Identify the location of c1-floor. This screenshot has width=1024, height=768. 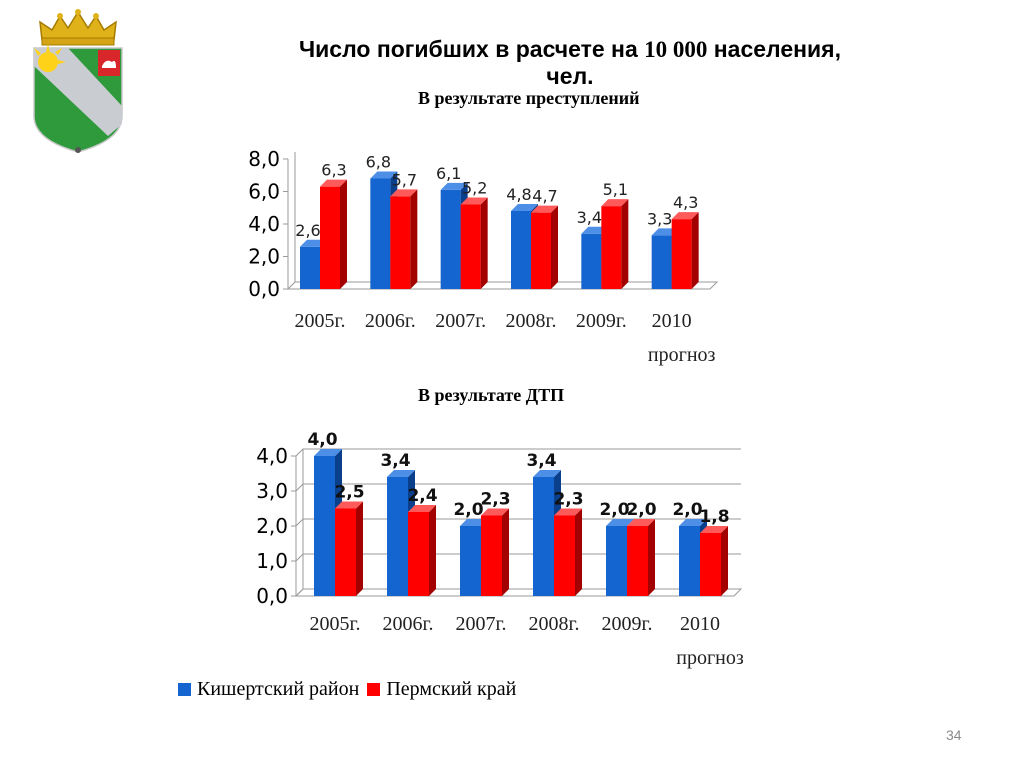
(502, 285).